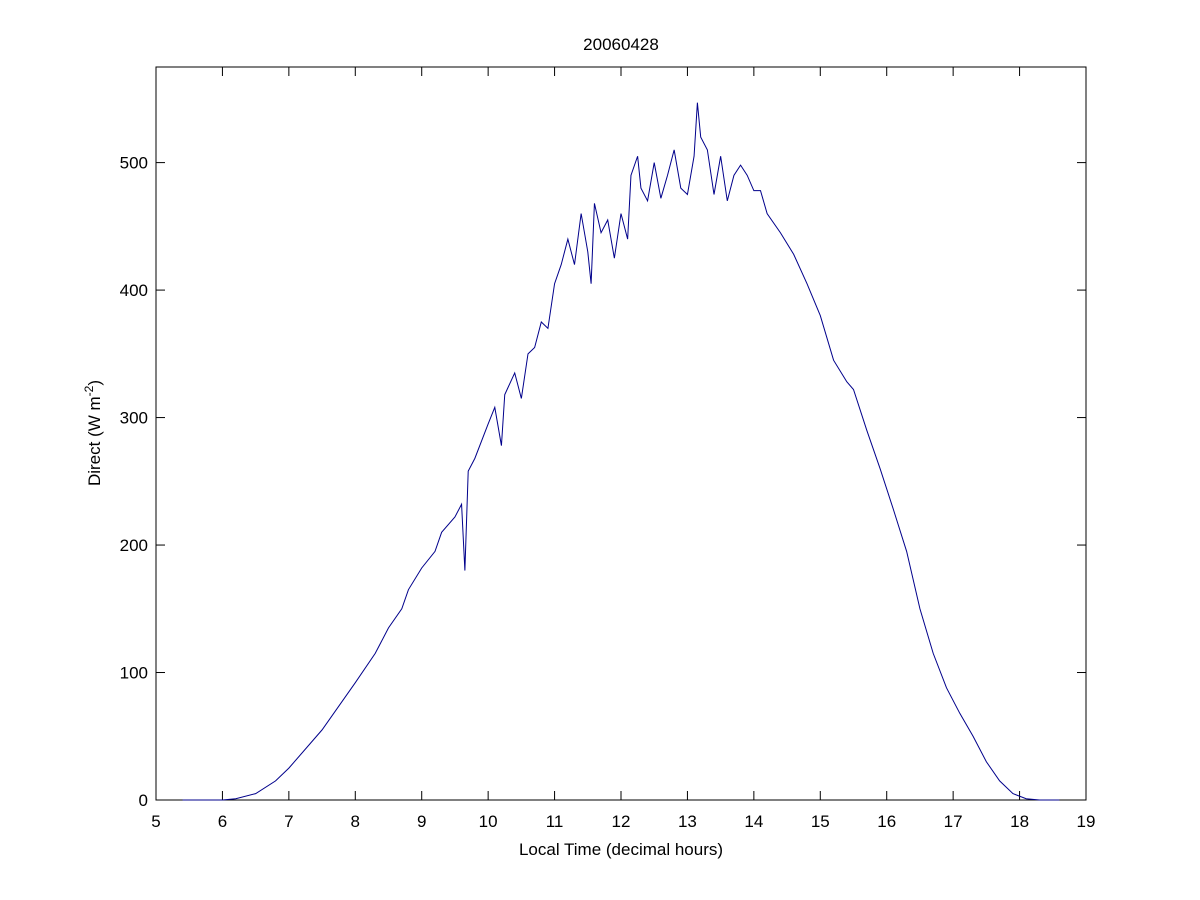 Image resolution: width=1200 pixels, height=900 pixels. I want to click on chart-title: 20060428, so click(621, 44).